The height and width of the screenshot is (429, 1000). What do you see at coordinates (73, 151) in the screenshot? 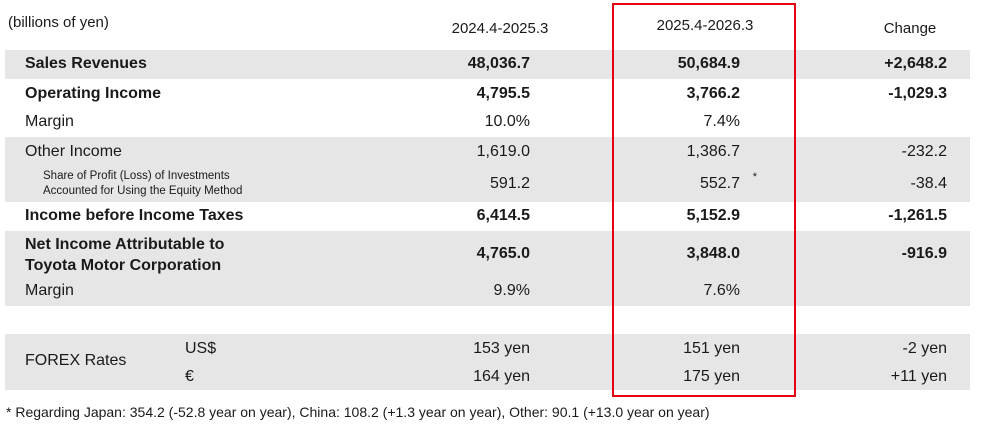
I see `row-label: Other Income` at bounding box center [73, 151].